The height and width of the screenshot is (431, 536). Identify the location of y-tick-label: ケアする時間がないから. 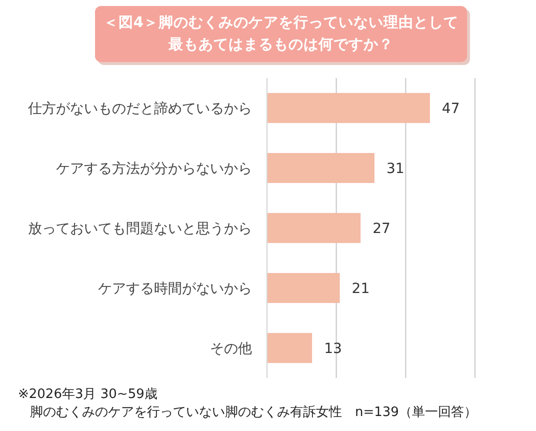
(175, 289).